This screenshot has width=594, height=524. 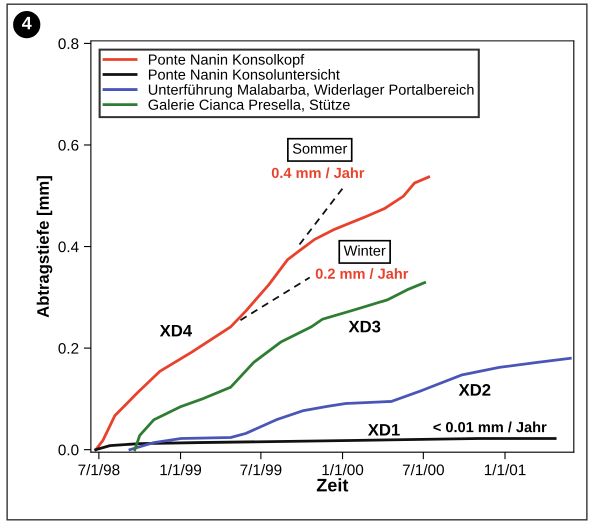 I want to click on annotation: XD2, so click(x=474, y=390).